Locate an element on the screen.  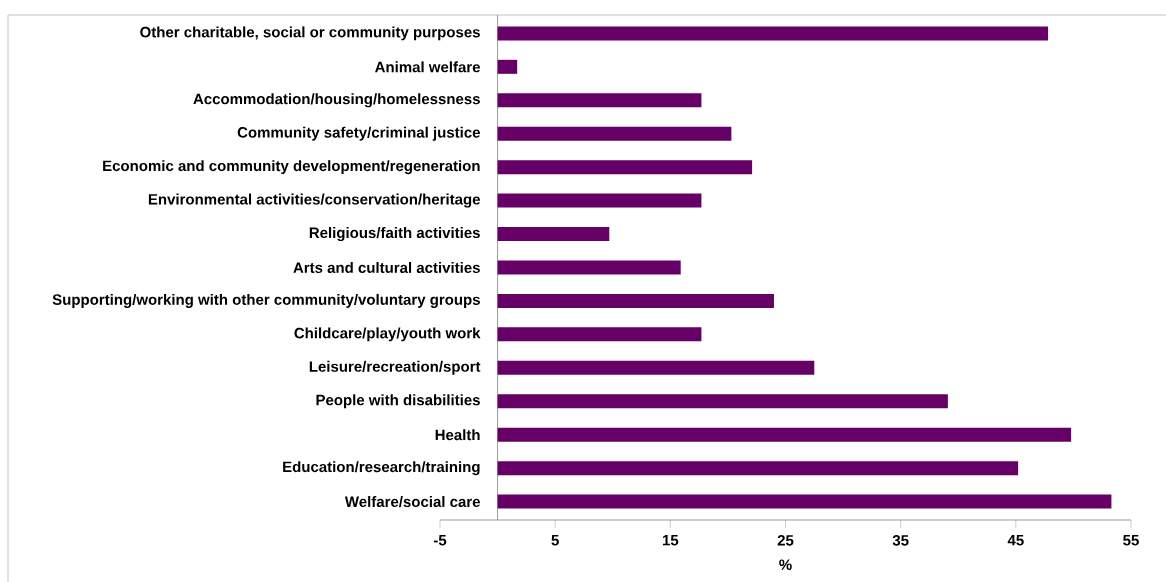
y-tick-label: Education/research/training is located at coordinates (381, 468).